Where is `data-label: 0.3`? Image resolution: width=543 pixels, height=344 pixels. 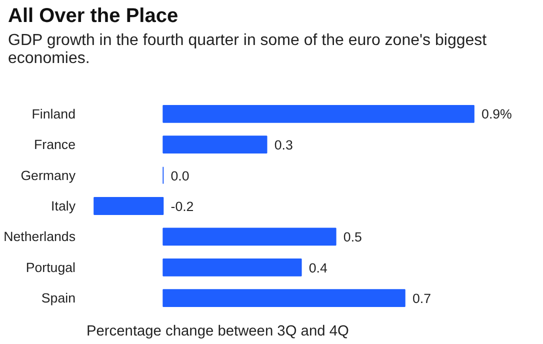
data-label: 0.3 is located at coordinates (283, 145).